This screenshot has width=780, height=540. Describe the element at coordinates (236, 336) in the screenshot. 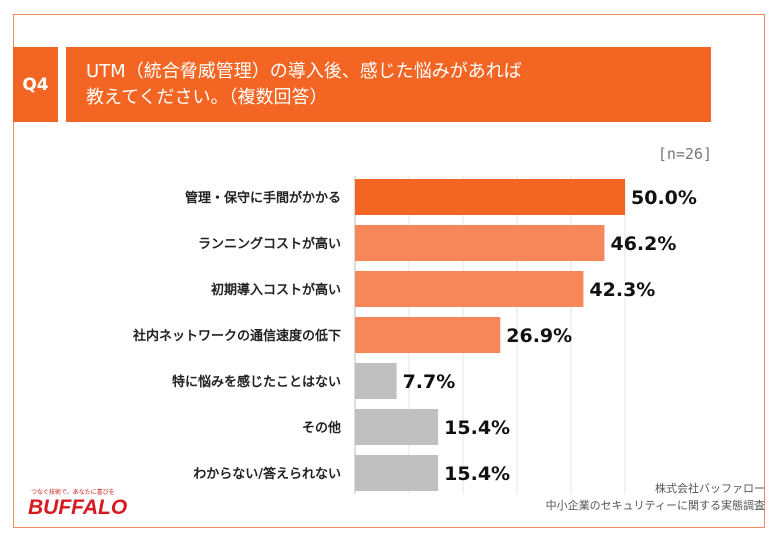

I see `category-label-3: 社内ネットワークの通信速度の低下` at that location.